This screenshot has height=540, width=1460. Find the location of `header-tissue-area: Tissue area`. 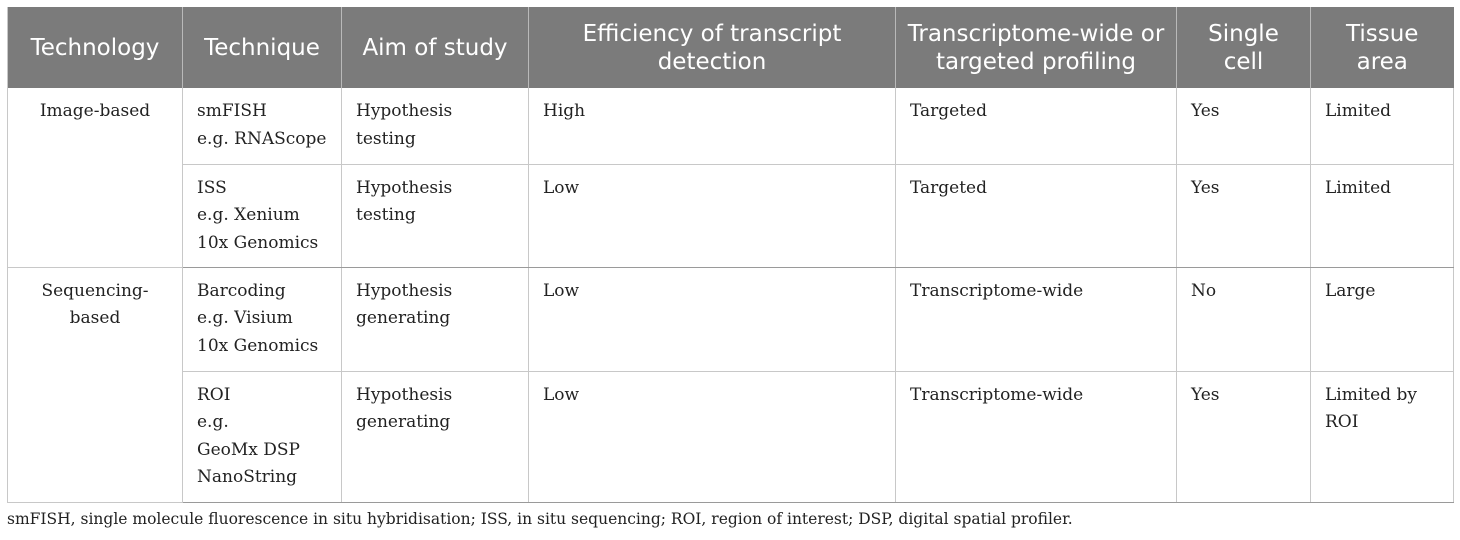

header-tissue-area: Tissue area is located at coordinates (1382, 47).